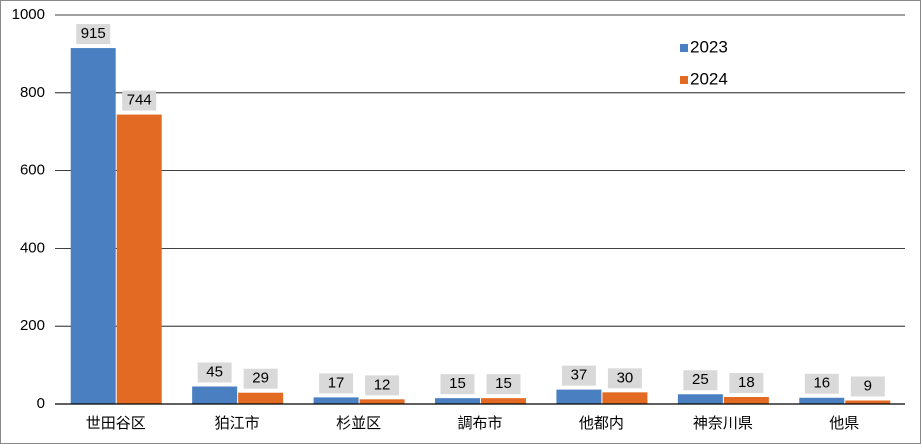  I want to click on value-label: 18, so click(746, 382).